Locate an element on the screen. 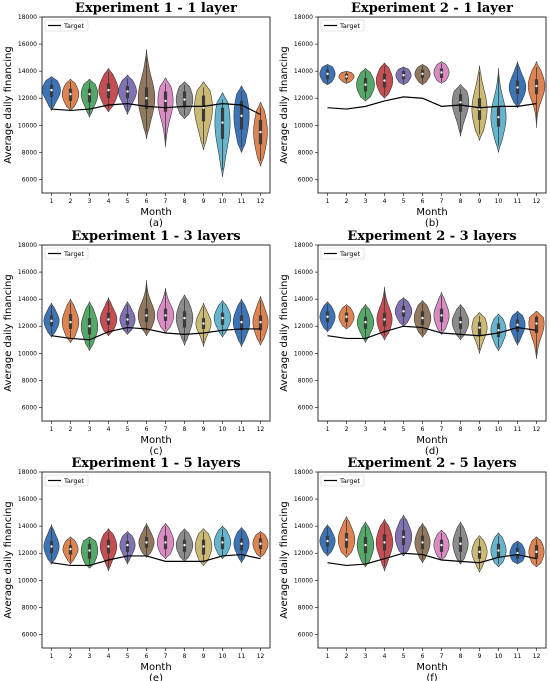 The width and height of the screenshot is (550, 681). x-tick-label: 10 is located at coordinates (499, 201).